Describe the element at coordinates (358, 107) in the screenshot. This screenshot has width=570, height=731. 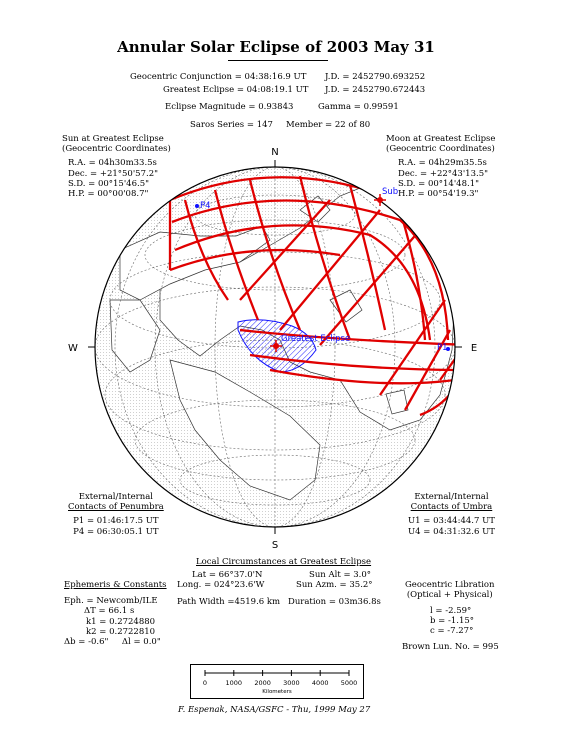
I see `gamma-text: Gamma = 0.99591` at that location.